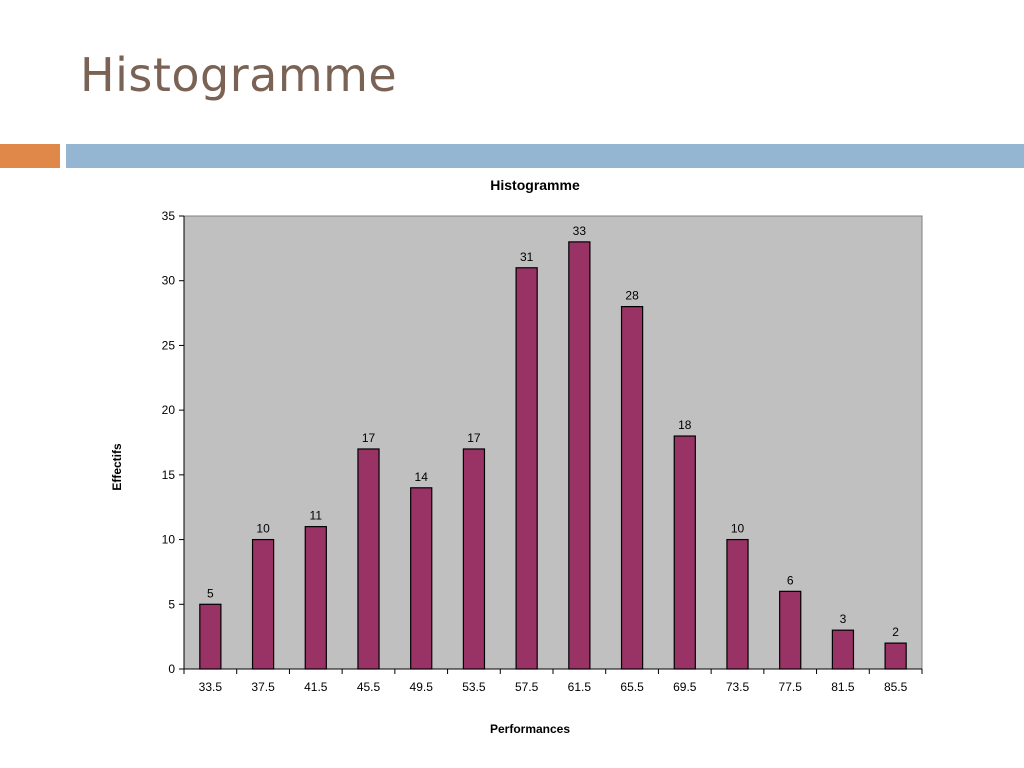 The image size is (1024, 768). Describe the element at coordinates (369, 687) in the screenshot. I see `x-tick-label: 45.5` at that location.